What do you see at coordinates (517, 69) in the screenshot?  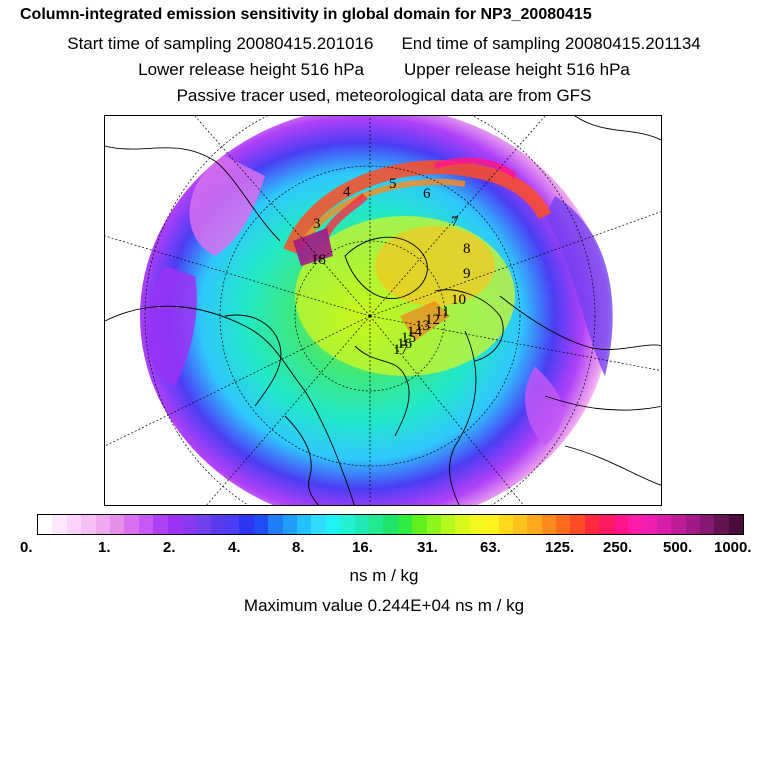 I see `upper-release-label: Upper release height 516 hPa` at bounding box center [517, 69].